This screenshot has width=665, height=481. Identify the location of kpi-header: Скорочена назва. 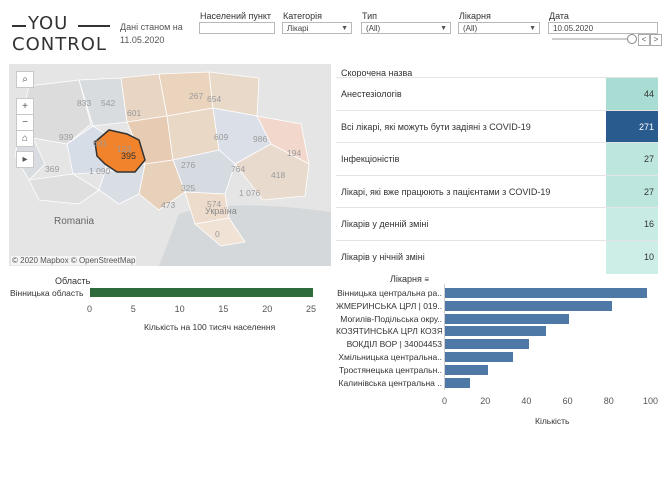
(377, 73).